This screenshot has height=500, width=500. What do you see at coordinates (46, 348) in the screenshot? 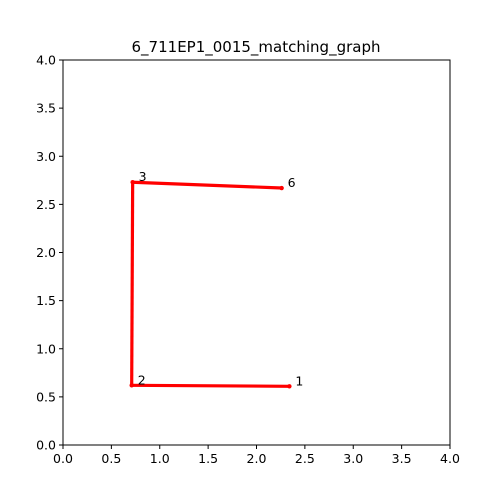
I see `y-tick-label: 1.0` at bounding box center [46, 348].